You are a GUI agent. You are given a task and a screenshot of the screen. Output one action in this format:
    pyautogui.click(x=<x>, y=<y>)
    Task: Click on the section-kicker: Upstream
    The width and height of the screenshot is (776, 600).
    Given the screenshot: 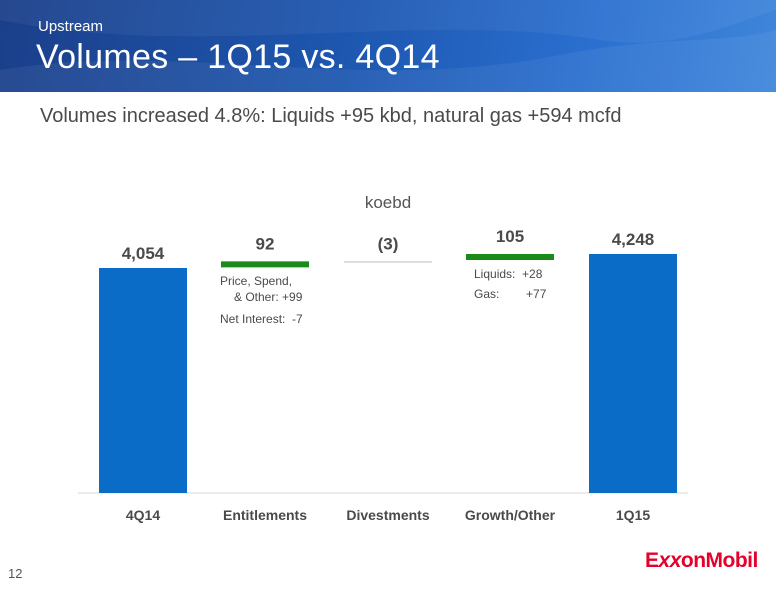 What is the action you would take?
    pyautogui.click(x=71, y=26)
    